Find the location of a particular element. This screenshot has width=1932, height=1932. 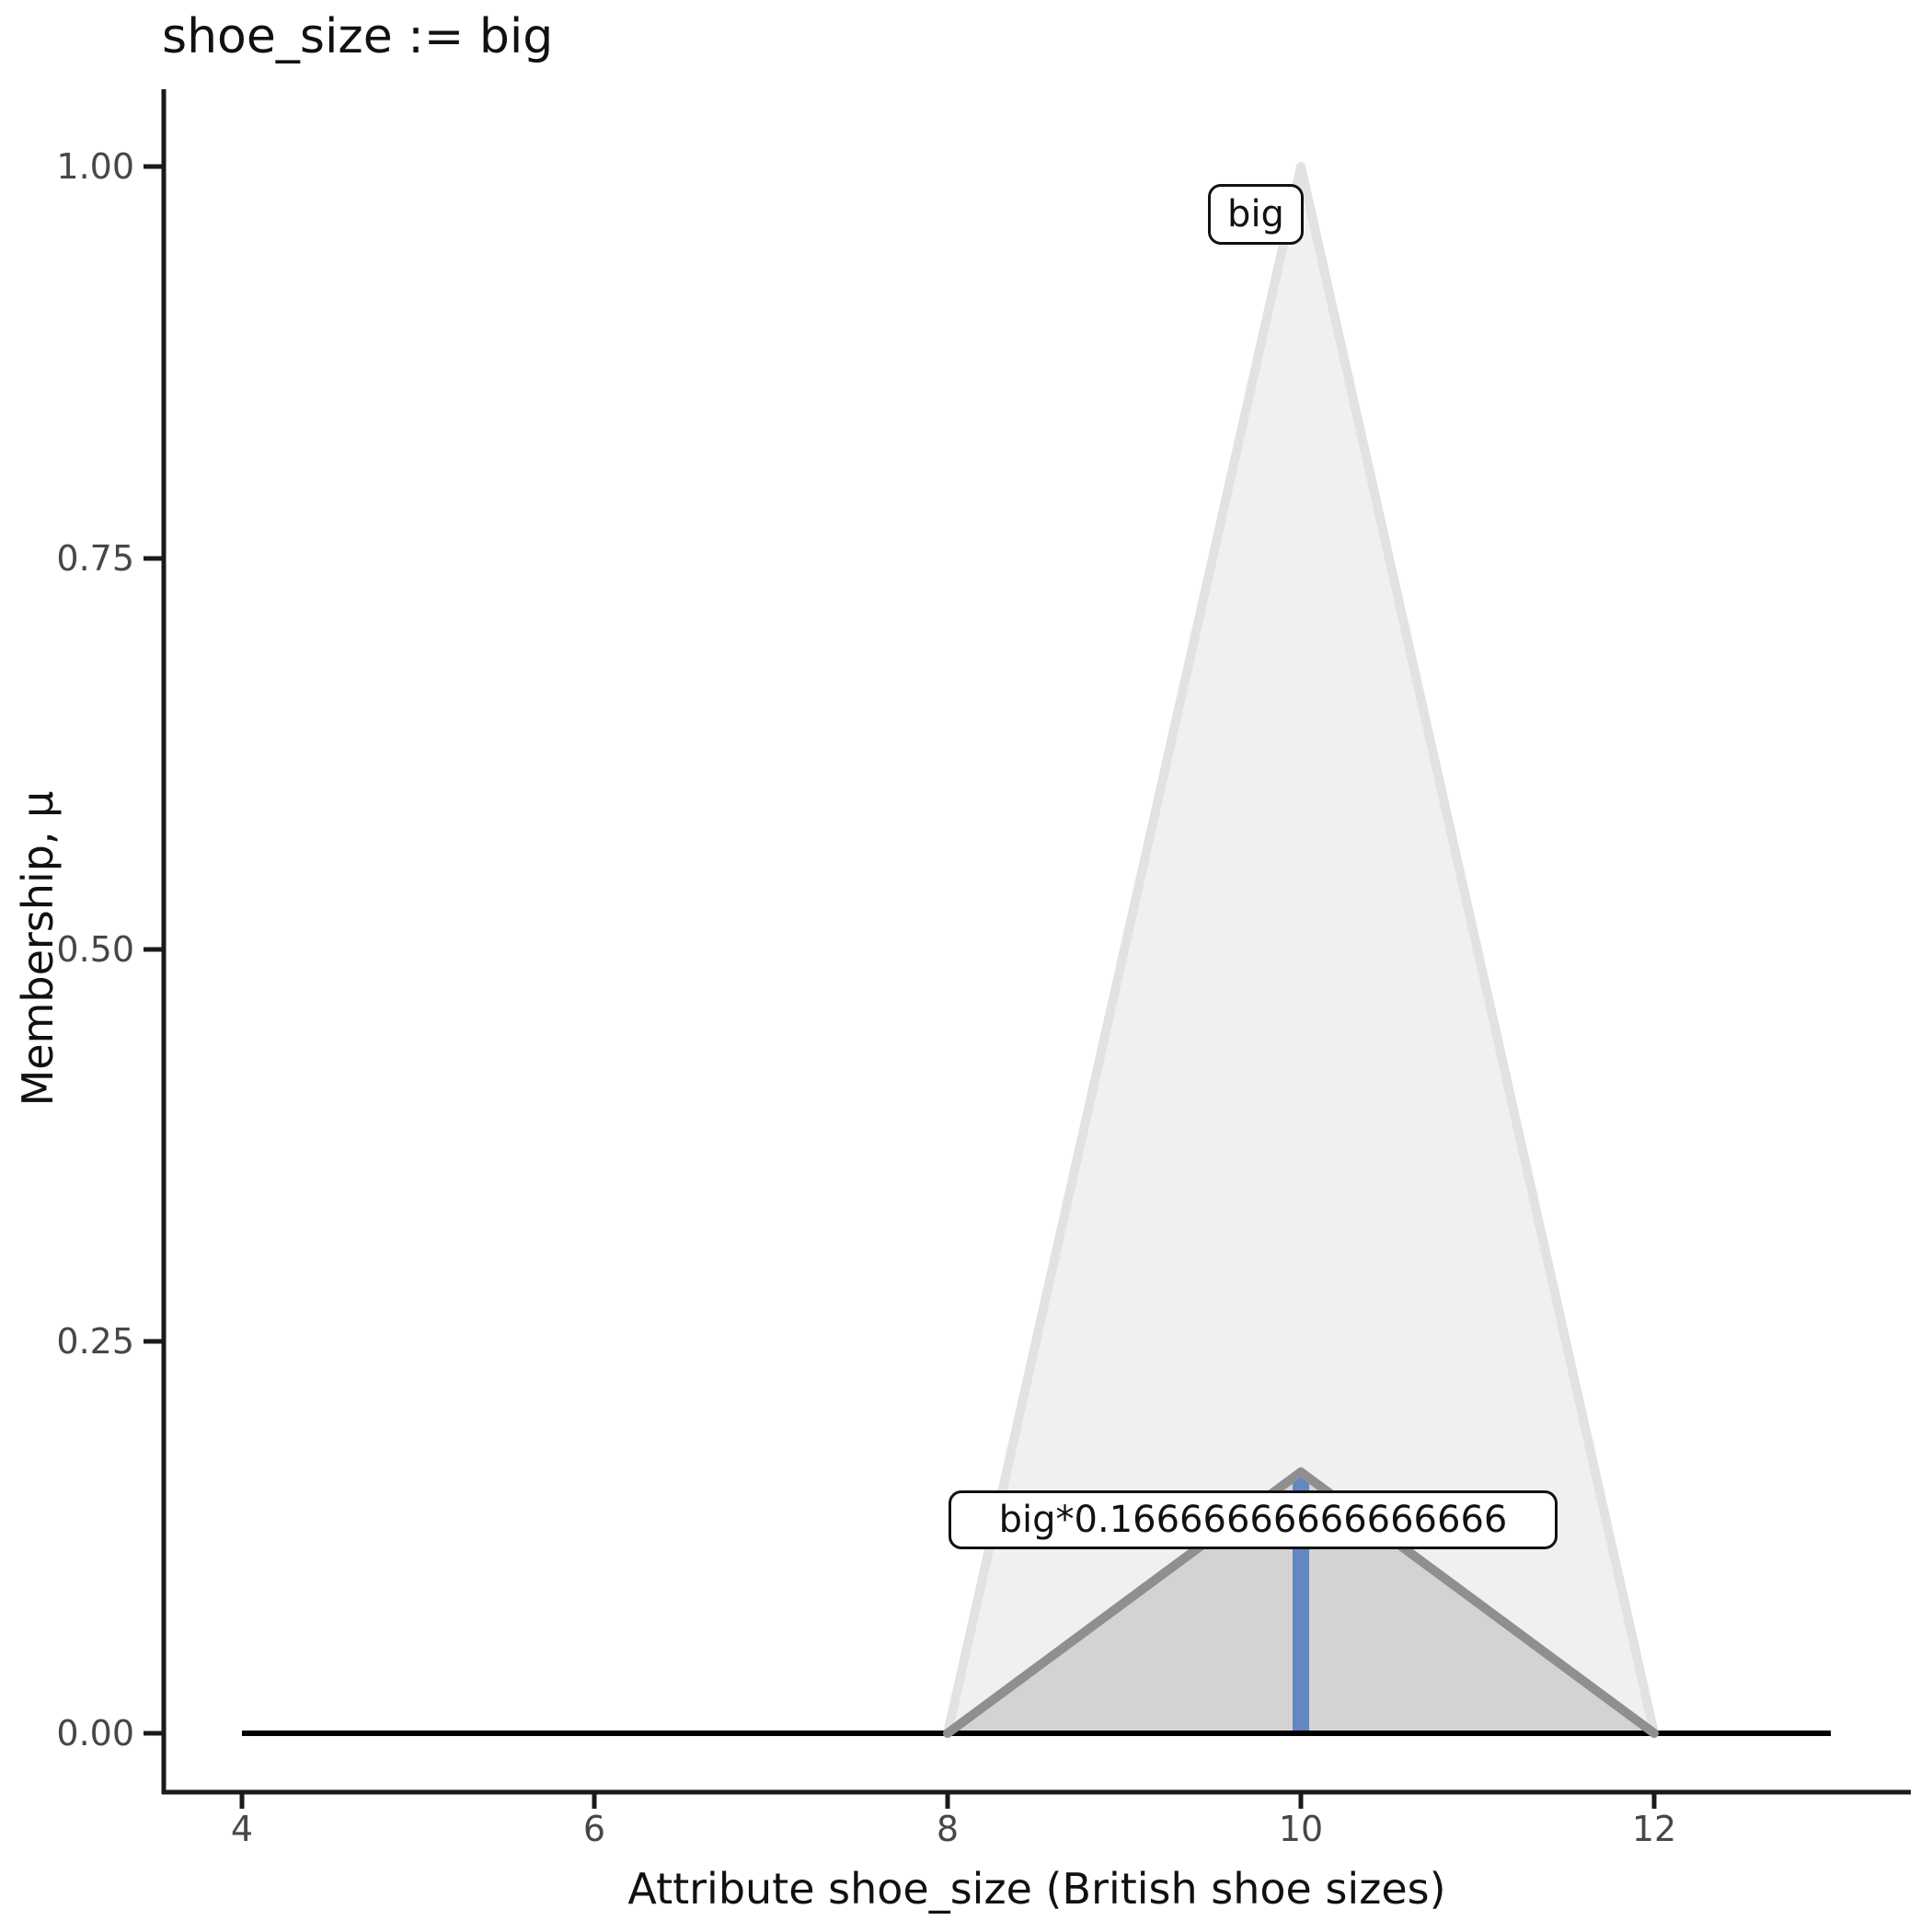

x-tick-label-8: 8 is located at coordinates (948, 1829).